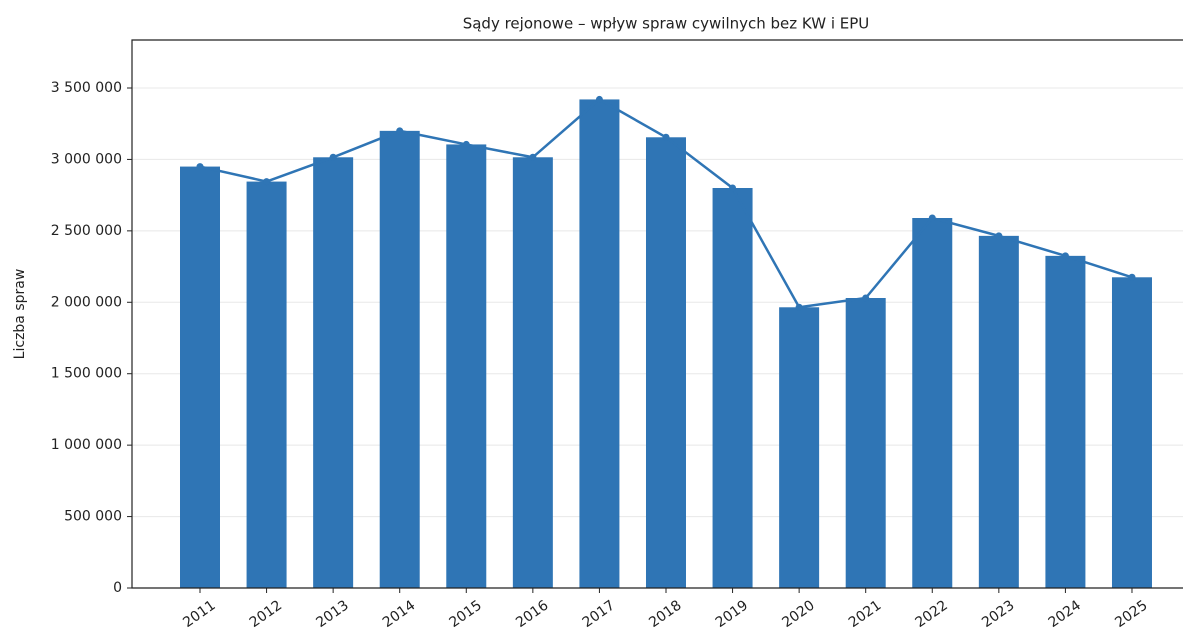 This screenshot has width=1183, height=639. I want to click on y-tick-label: 0, so click(117, 588).